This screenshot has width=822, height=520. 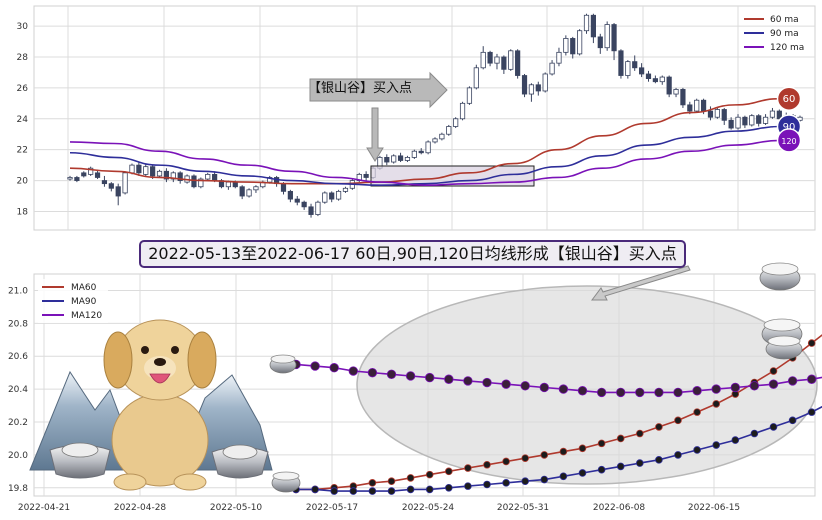 I want to click on x-tick-label: 2022-05-31, so click(x=523, y=508).